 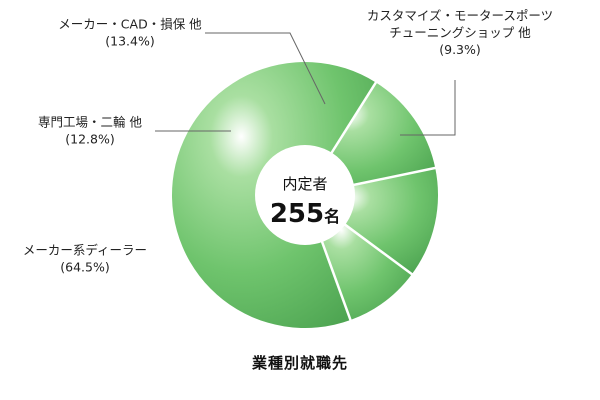 What do you see at coordinates (129, 41) in the screenshot?
I see `slice-percent-label: (13.4%)` at bounding box center [129, 41].